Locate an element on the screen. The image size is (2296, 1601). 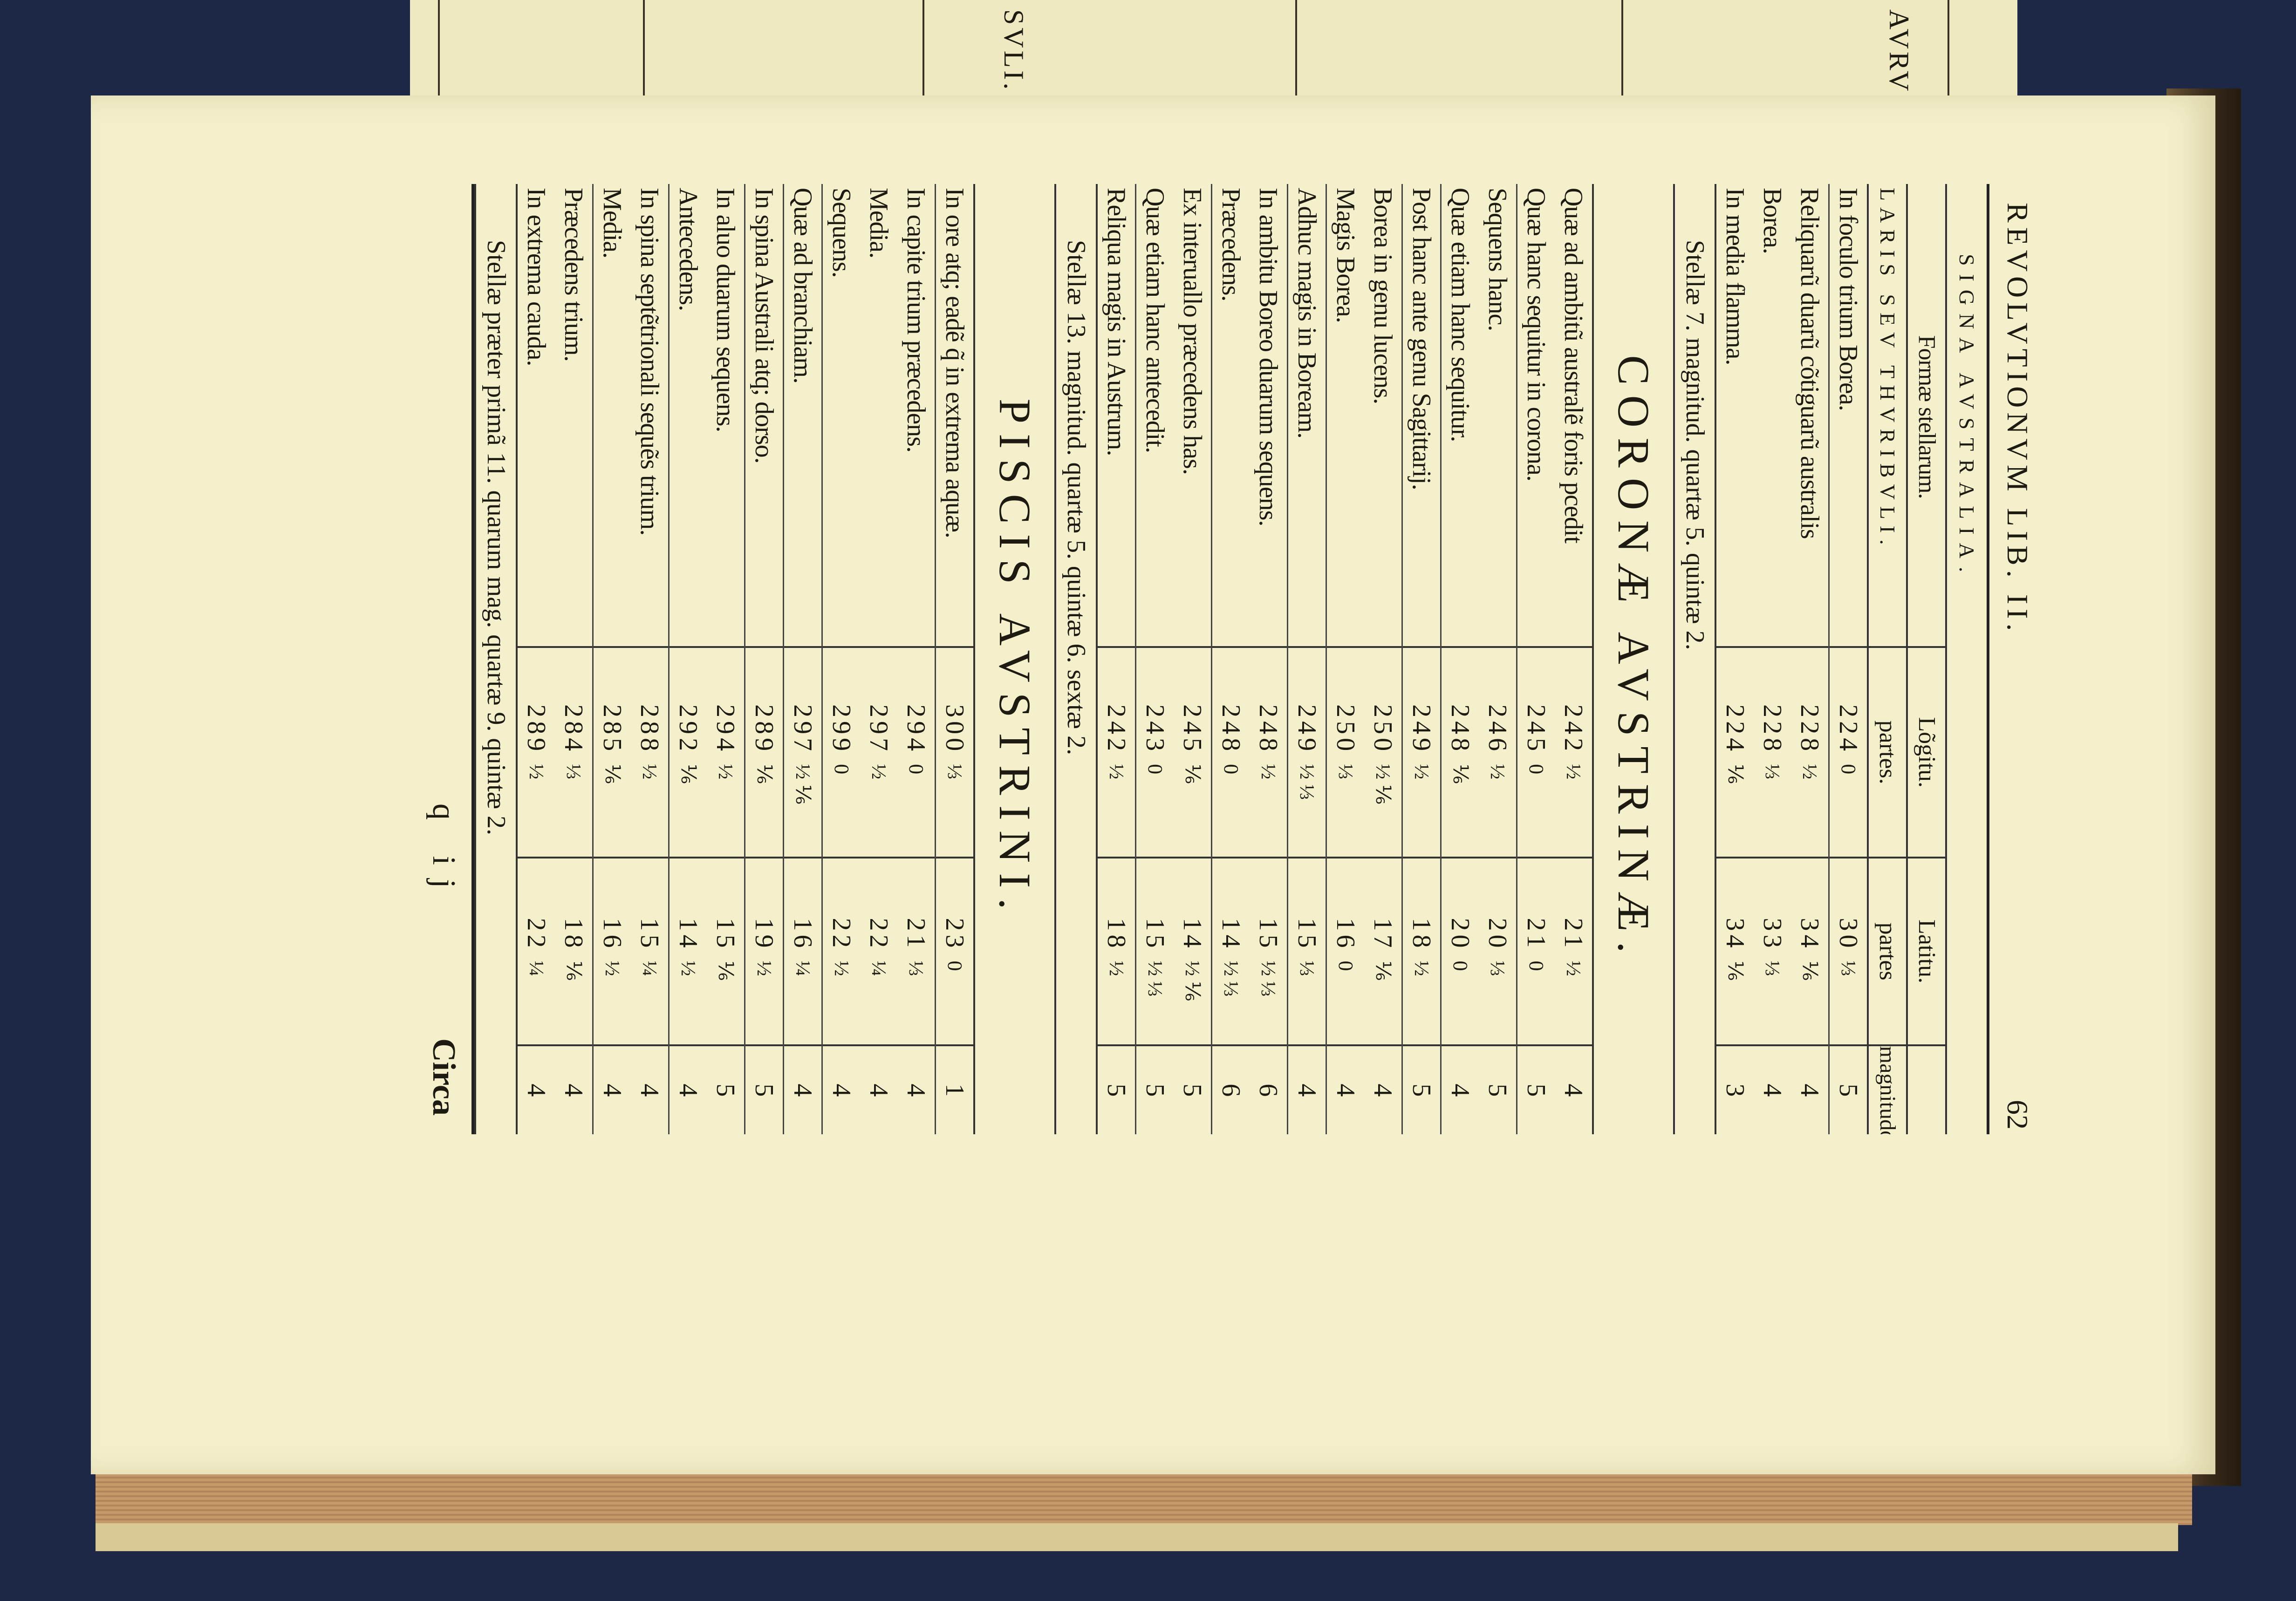
latitude-degrees: 33 is located at coordinates (1772, 935).